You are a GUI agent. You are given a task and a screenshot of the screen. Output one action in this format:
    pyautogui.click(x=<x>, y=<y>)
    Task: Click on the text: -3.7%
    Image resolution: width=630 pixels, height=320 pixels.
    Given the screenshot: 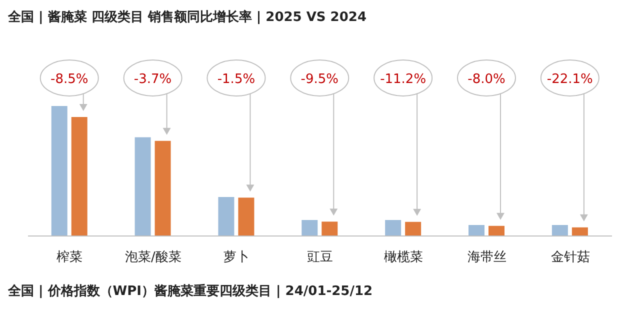 What is the action you would take?
    pyautogui.click(x=153, y=79)
    